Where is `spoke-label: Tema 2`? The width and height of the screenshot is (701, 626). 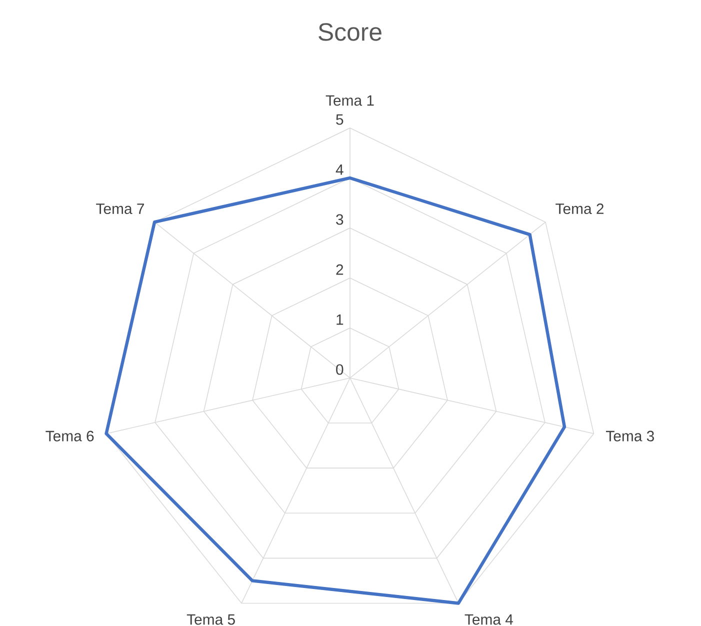
spoke-label: Tema 2 is located at coordinates (580, 209).